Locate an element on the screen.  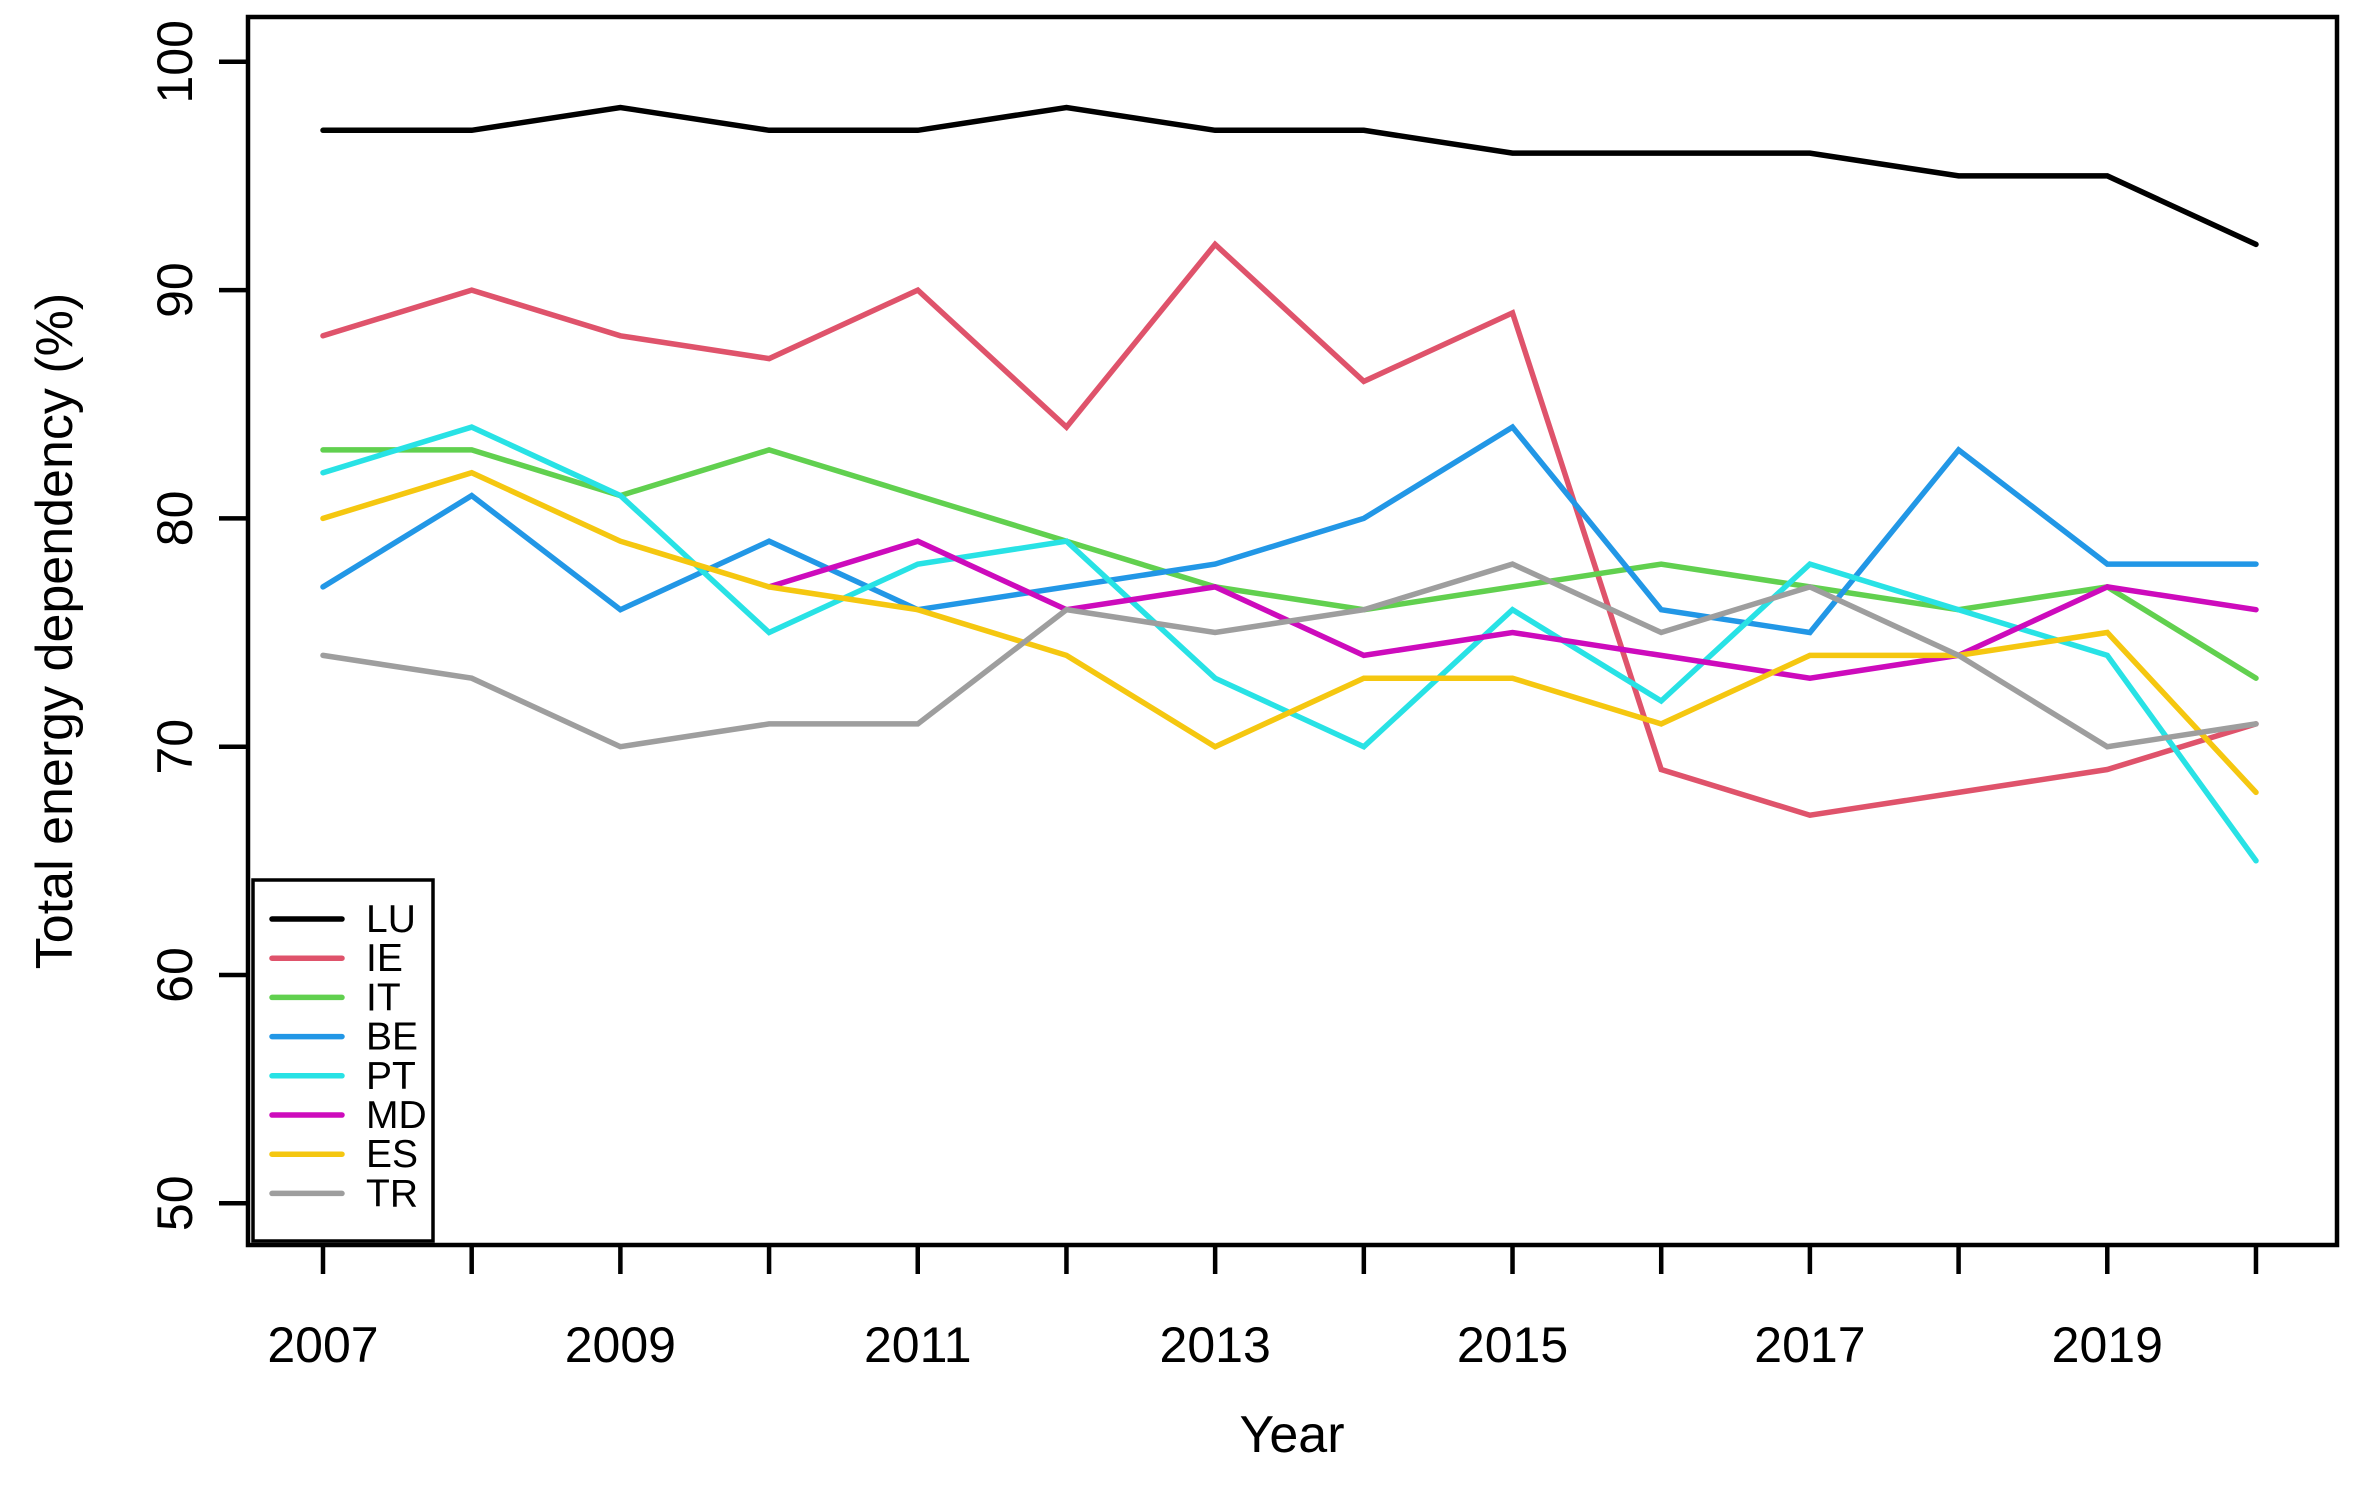
x-tick-label: 2013 is located at coordinates (1215, 1345).